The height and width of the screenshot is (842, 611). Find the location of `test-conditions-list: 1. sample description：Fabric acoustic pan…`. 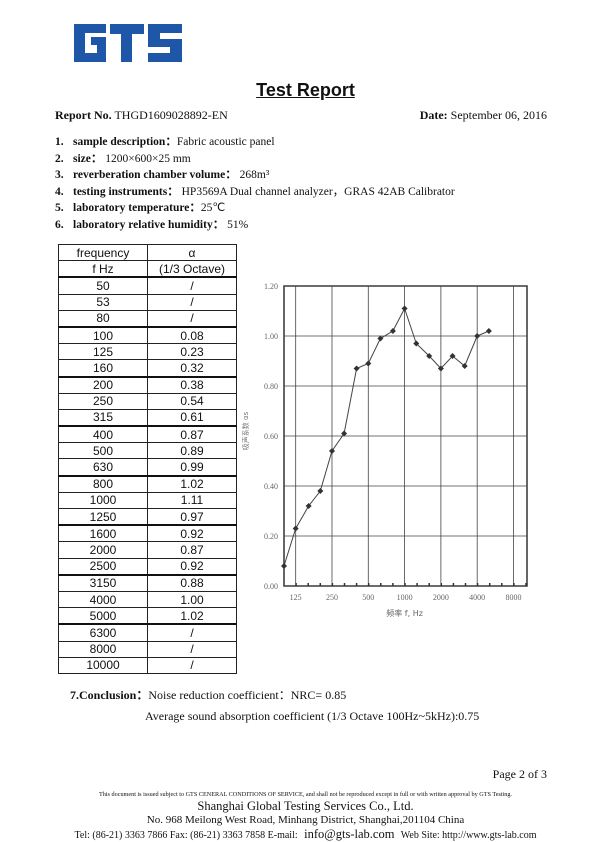

test-conditions-list: 1. sample description：Fabric acoustic pan… is located at coordinates (255, 183).